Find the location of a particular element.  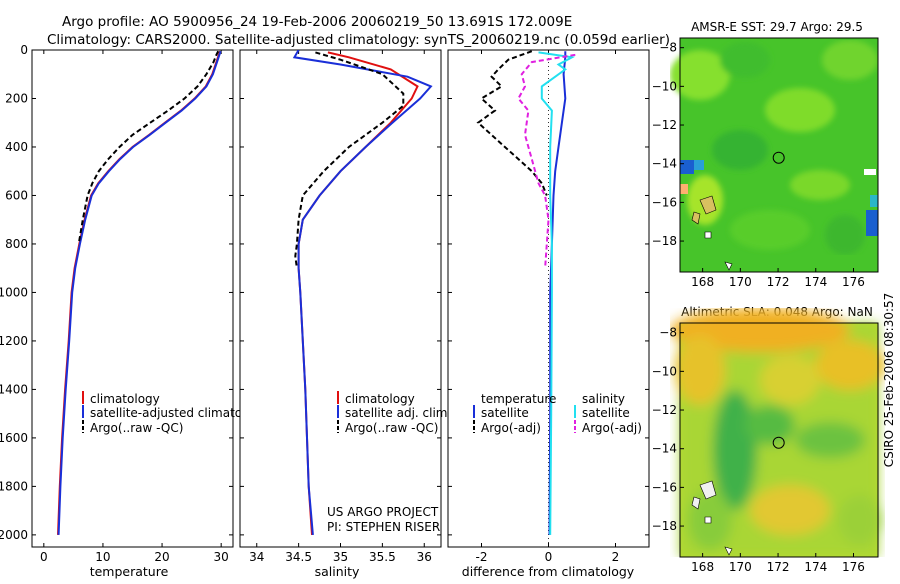

temperature-xlabel: temperature is located at coordinates (129, 571).